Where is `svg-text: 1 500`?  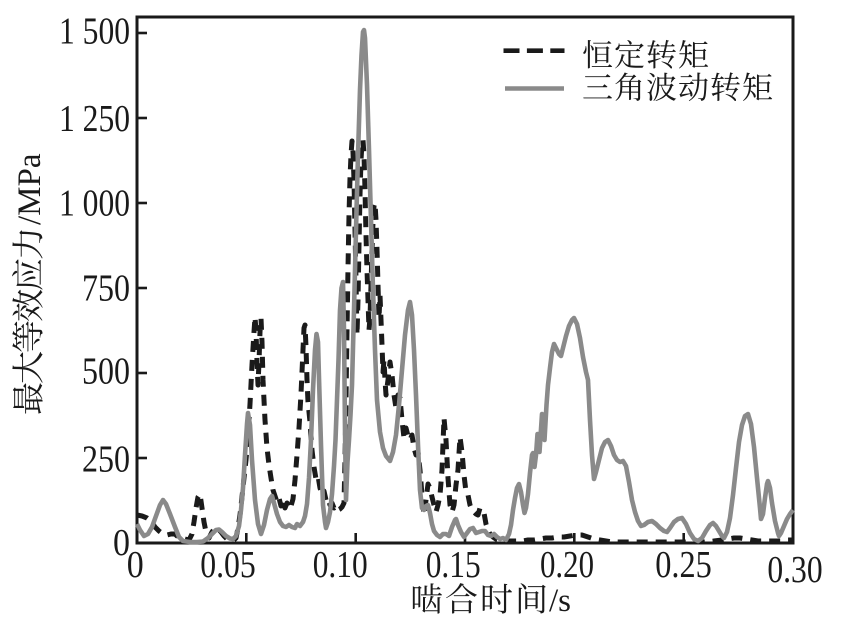 svg-text: 1 500 is located at coordinates (94, 32).